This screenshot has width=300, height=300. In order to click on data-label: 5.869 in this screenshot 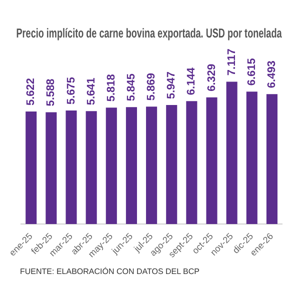, I will do `click(152, 87)`.